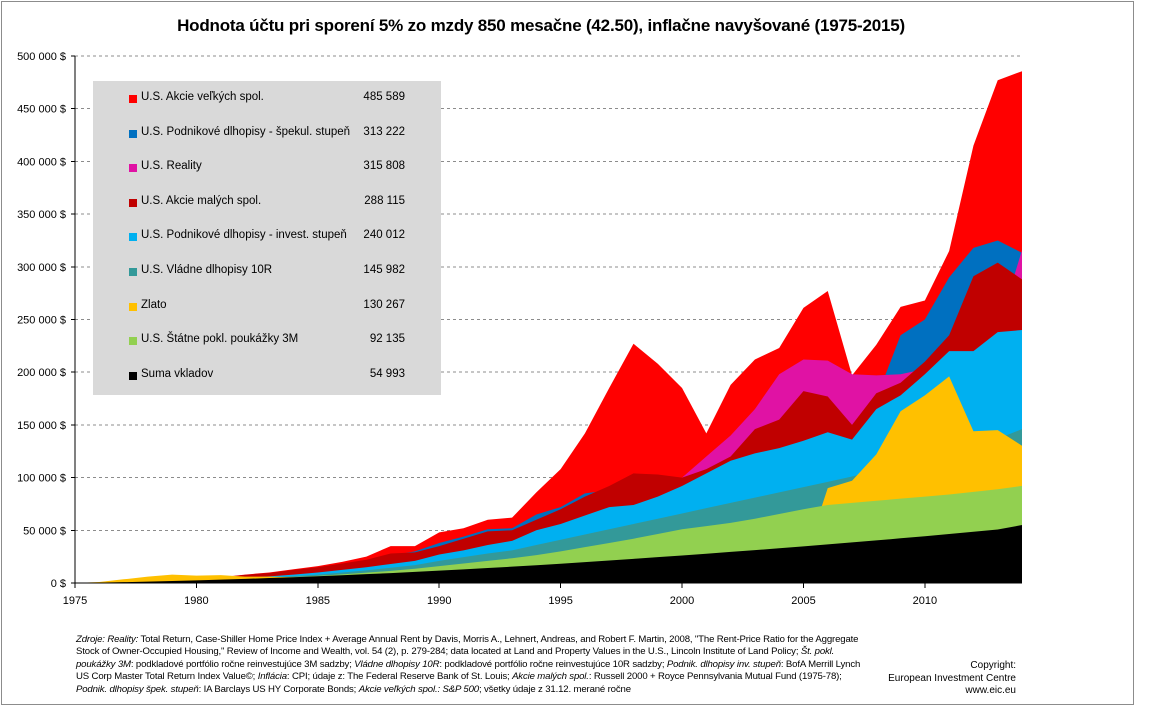 The width and height of the screenshot is (1152, 720). I want to click on copyright-url: www.eic.eu, so click(990, 690).